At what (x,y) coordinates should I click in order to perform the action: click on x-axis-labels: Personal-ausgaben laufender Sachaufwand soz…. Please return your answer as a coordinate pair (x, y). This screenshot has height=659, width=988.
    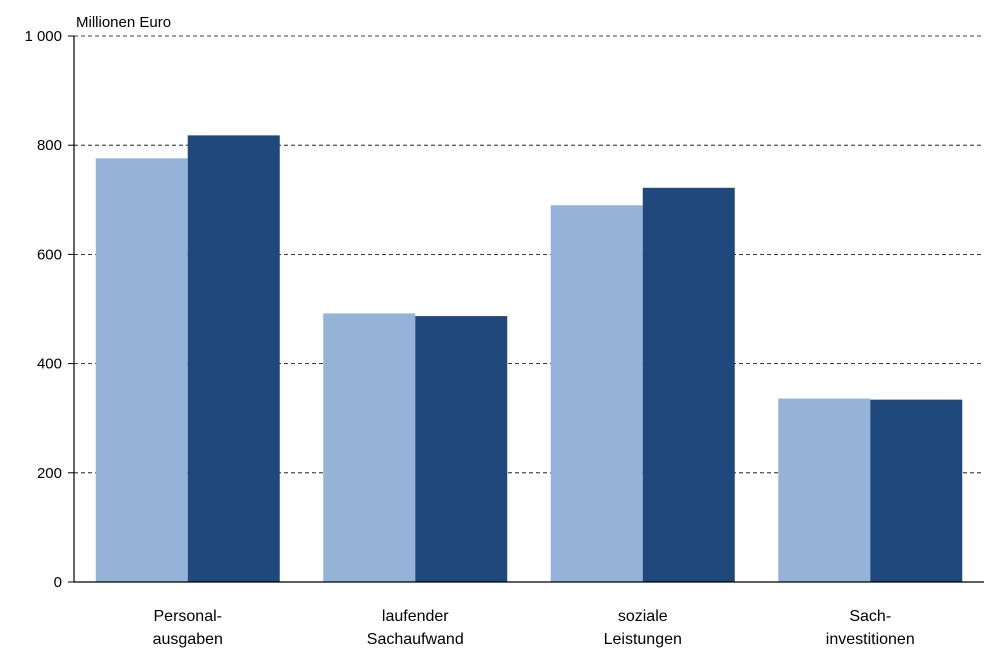
    Looking at the image, I should click on (534, 628).